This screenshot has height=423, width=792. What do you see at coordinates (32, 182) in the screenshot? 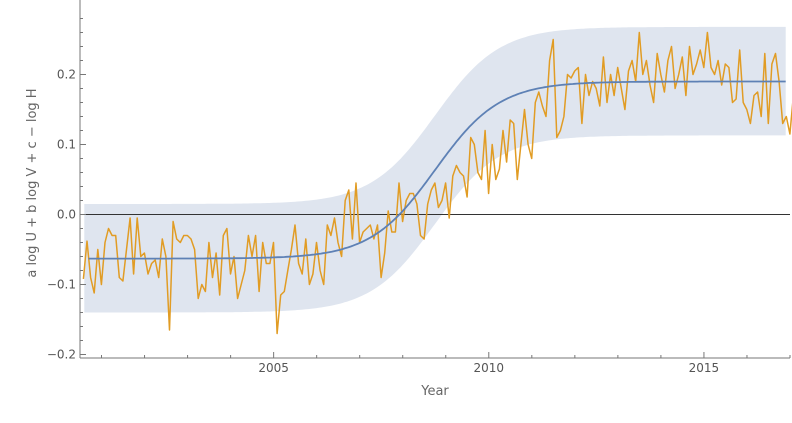
I see `y-axis-title: a log U + b log V + c − log H` at bounding box center [32, 182].